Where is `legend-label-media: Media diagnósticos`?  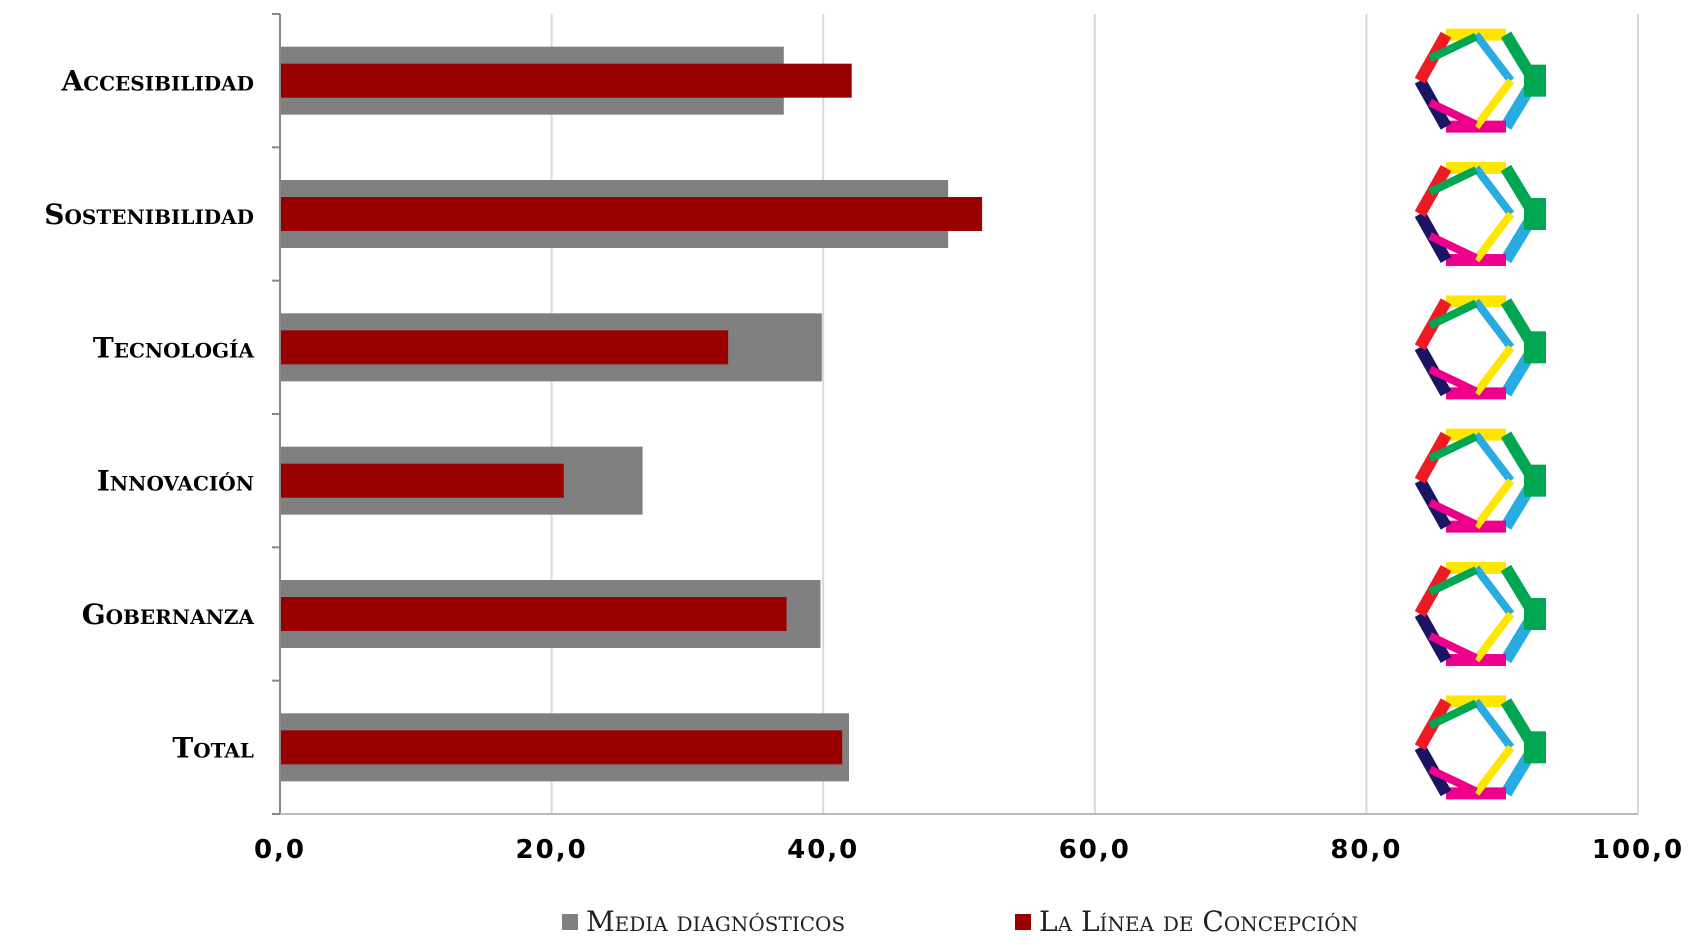 legend-label-media: Media diagnósticos is located at coordinates (715, 921).